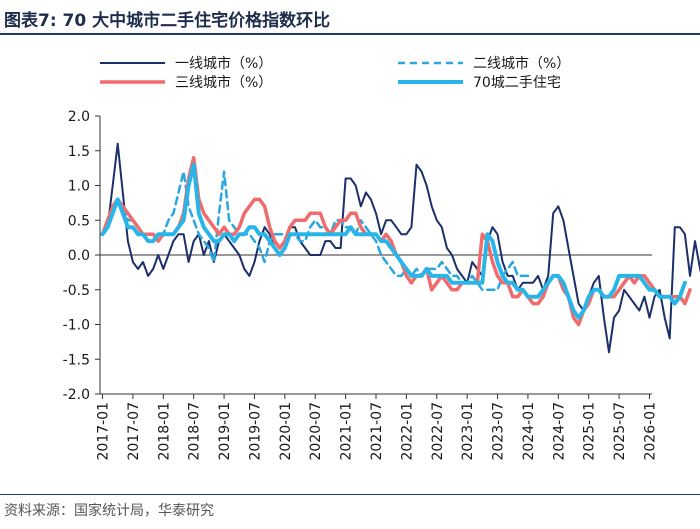 The width and height of the screenshot is (700, 529). Describe the element at coordinates (164, 431) in the screenshot. I see `x-tick-label: 2018-01` at that location.